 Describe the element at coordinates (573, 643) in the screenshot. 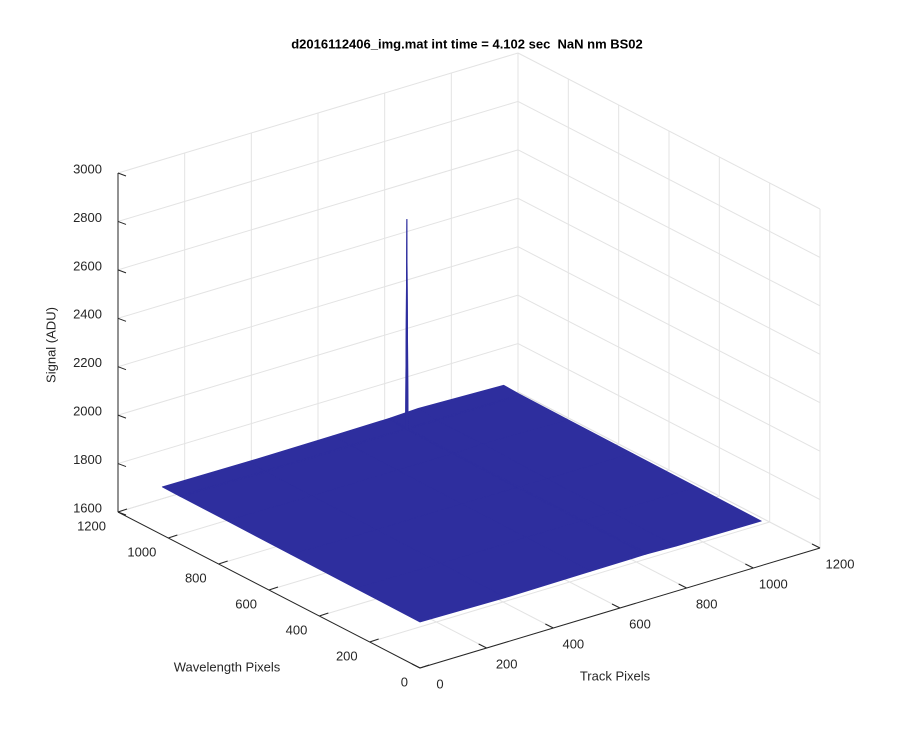

I see `x-tick-label: 400` at that location.